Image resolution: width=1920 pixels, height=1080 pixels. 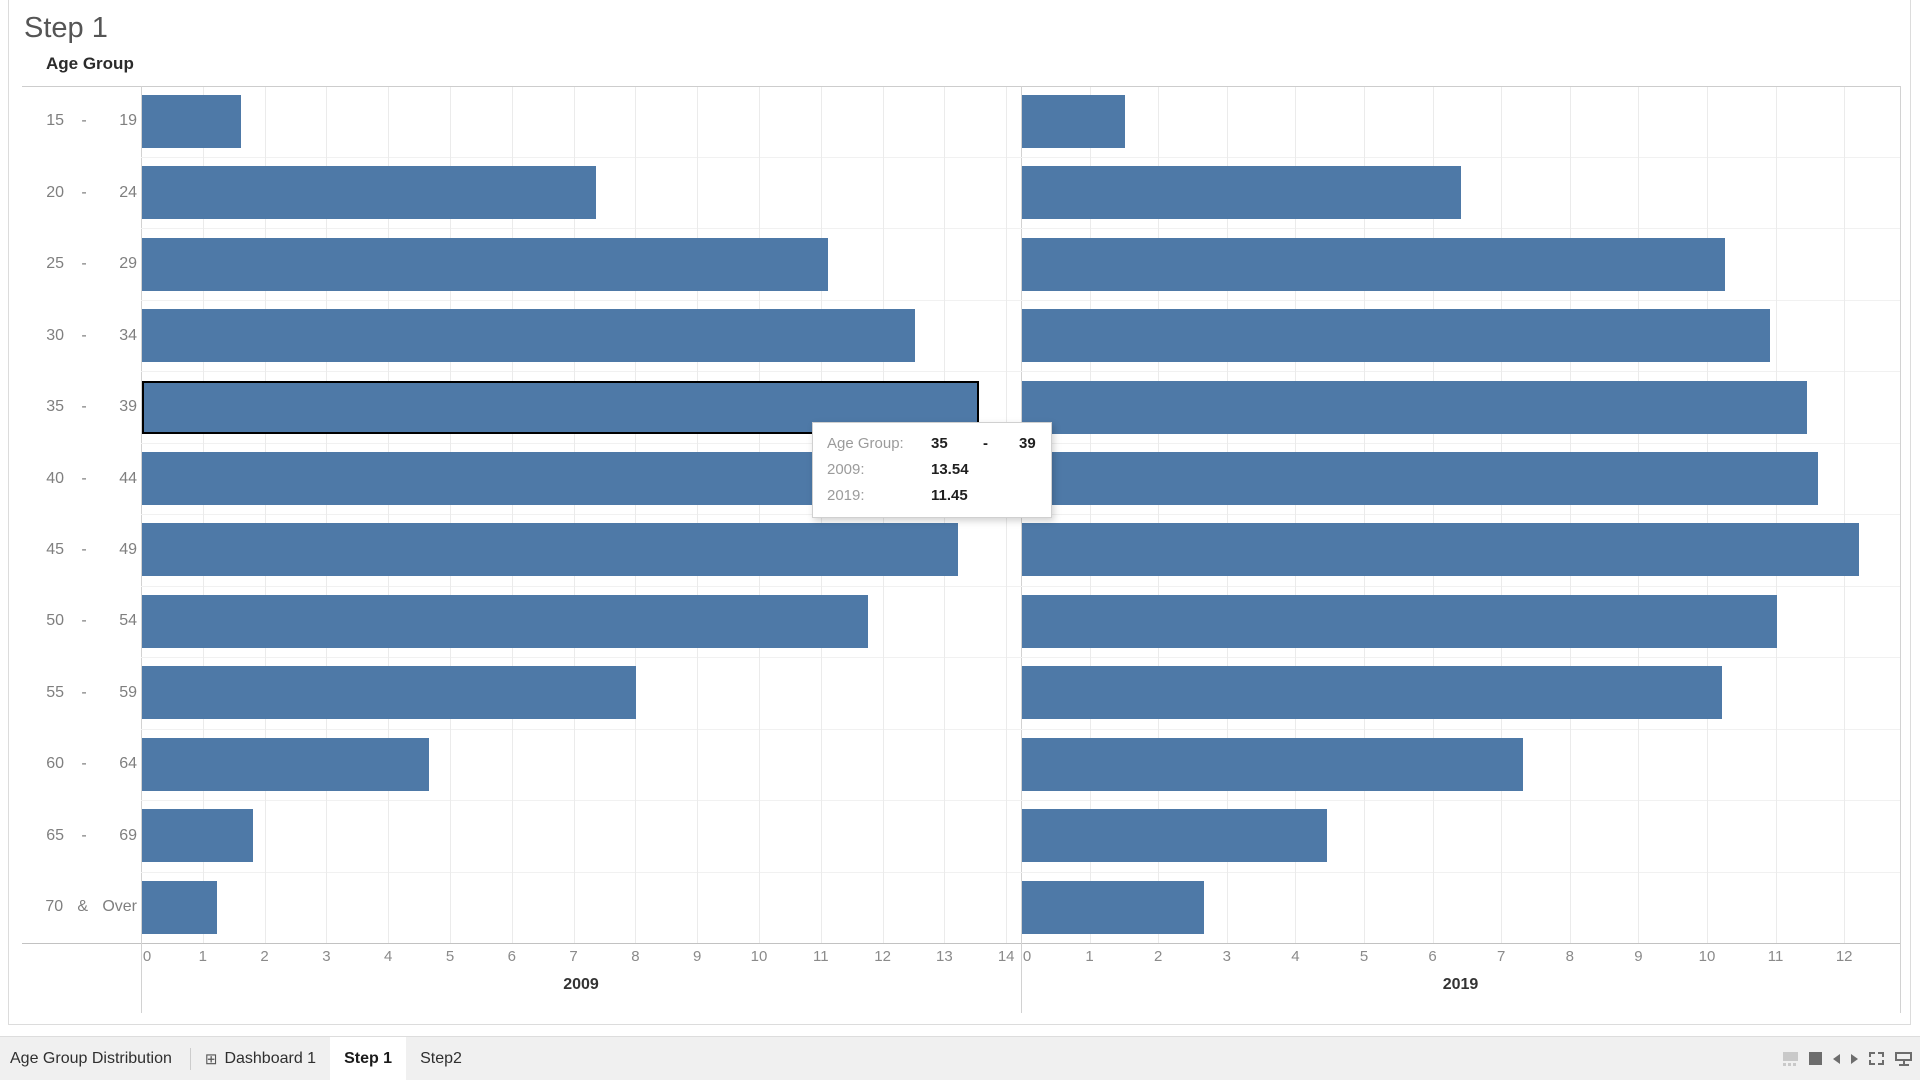 I want to click on tooltip-label: 2009:, so click(x=846, y=469).